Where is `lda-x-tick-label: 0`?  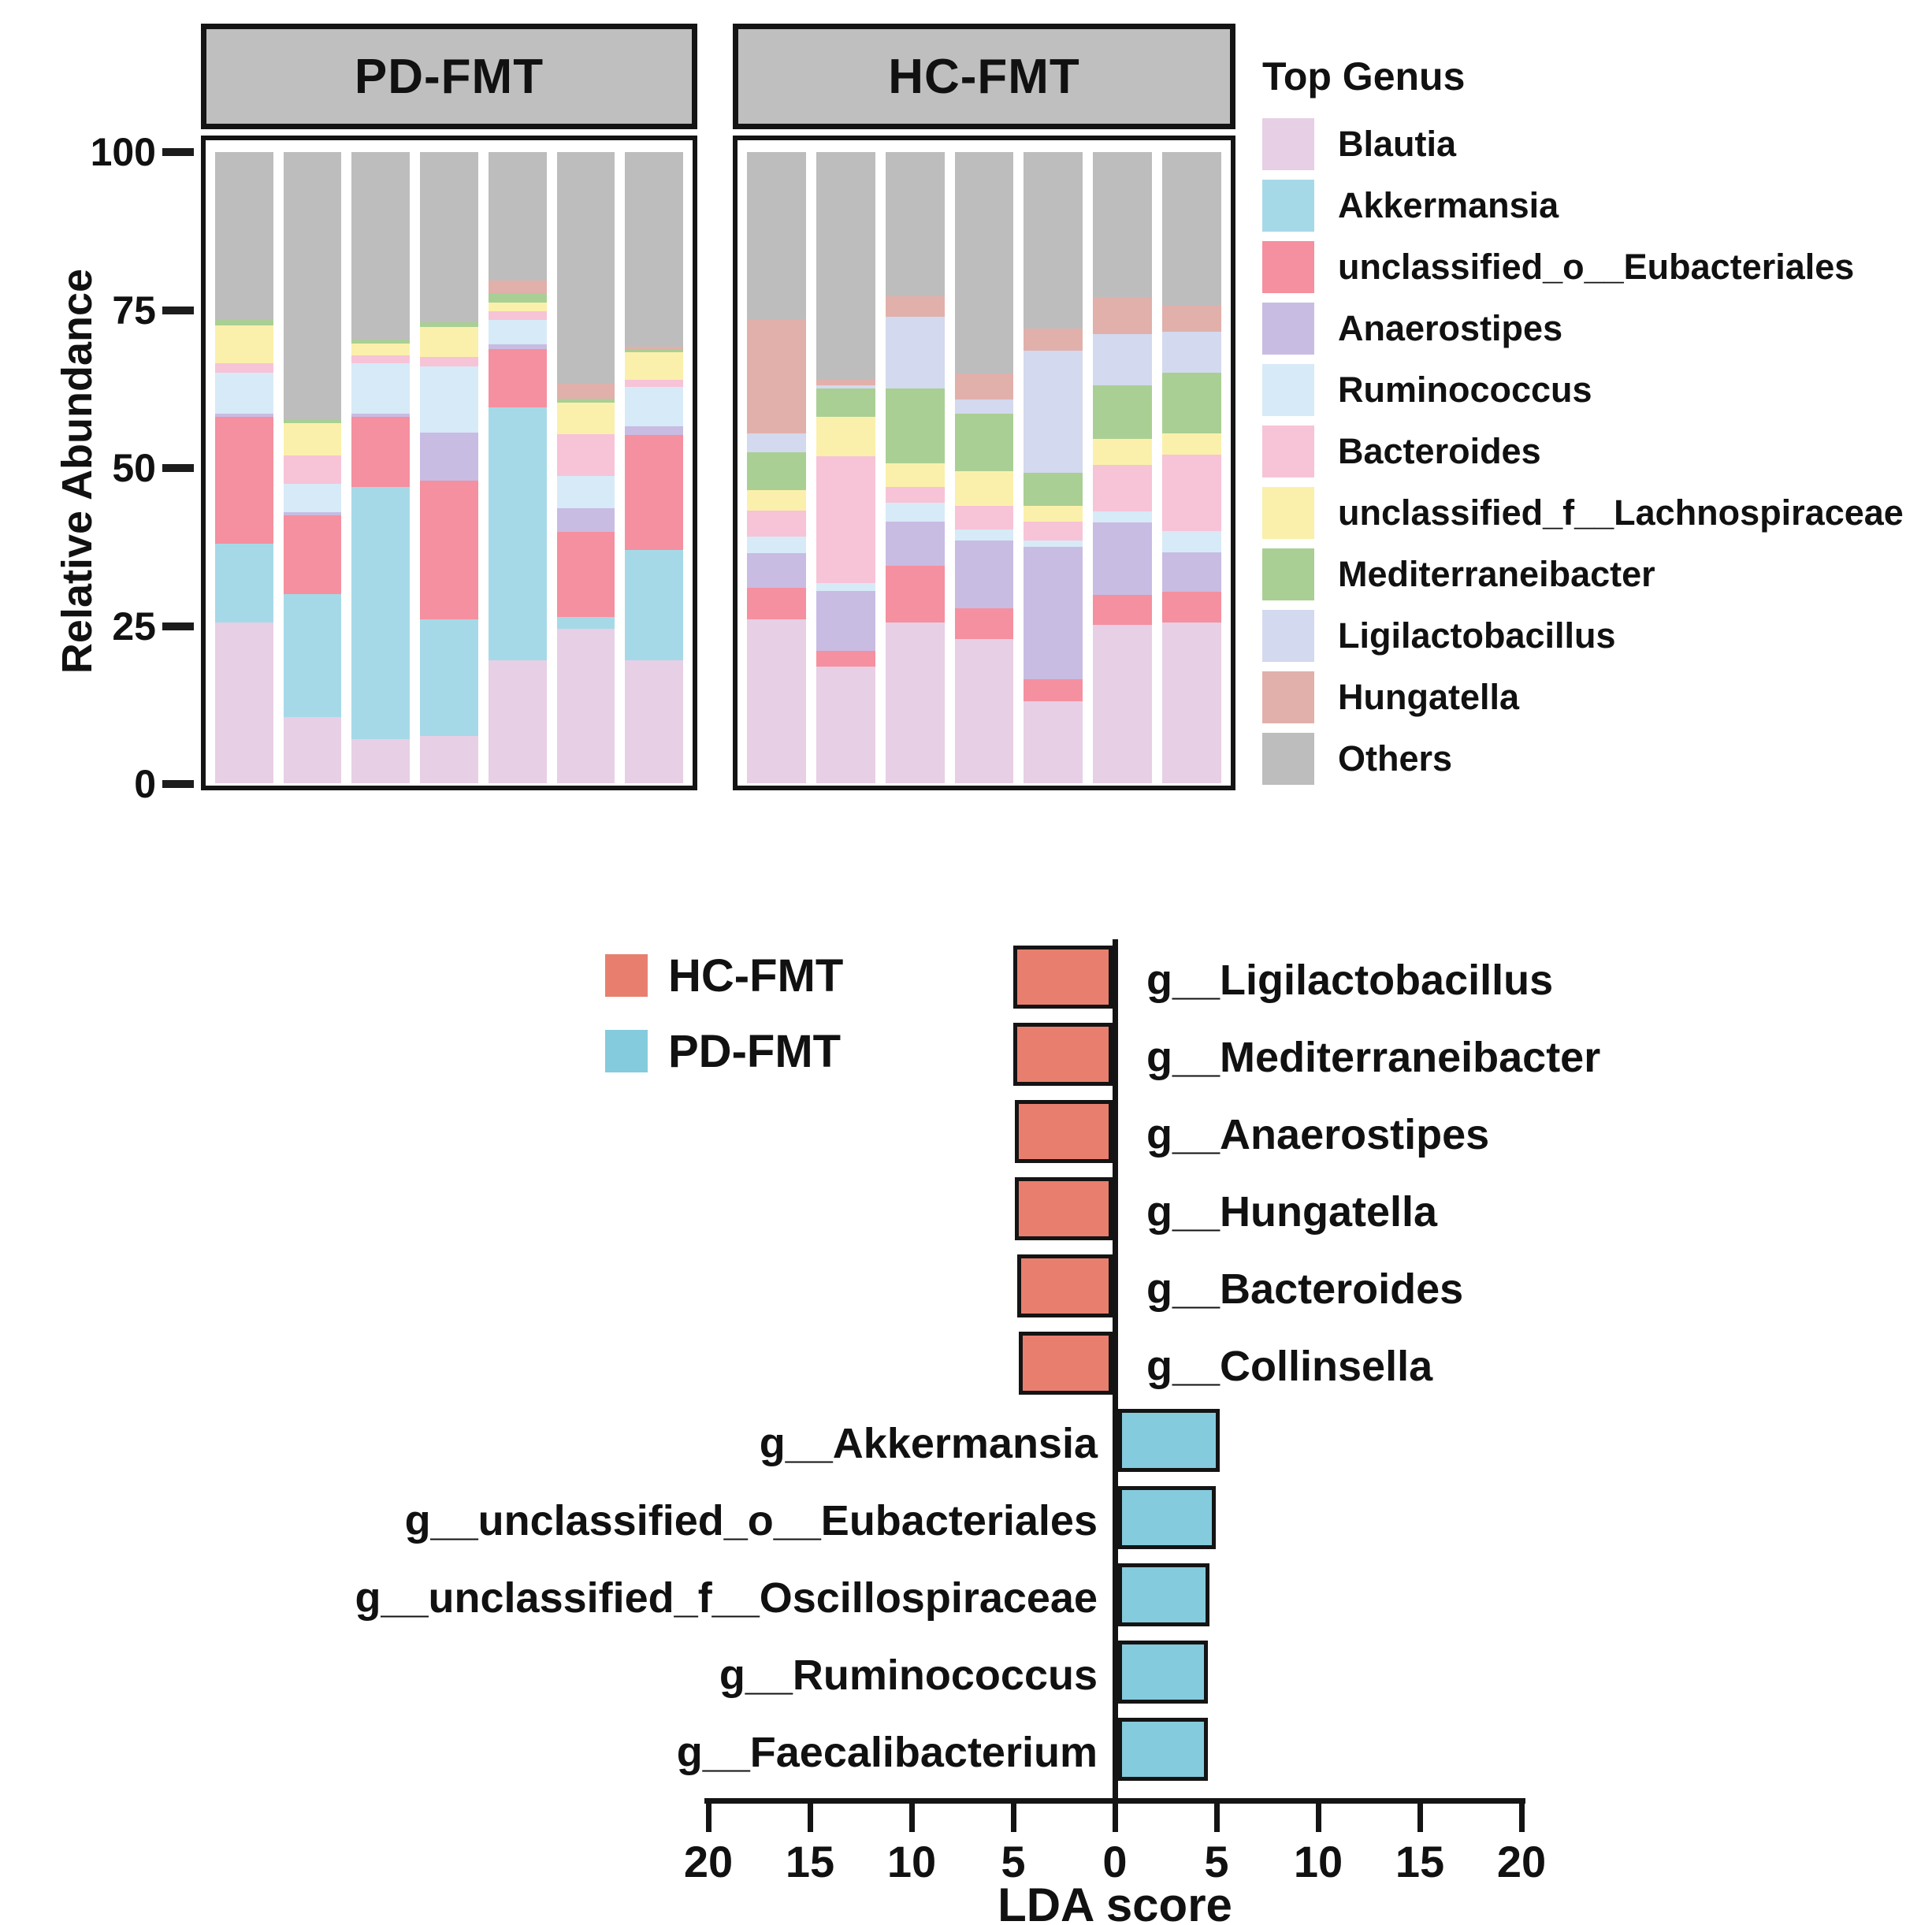 lda-x-tick-label: 0 is located at coordinates (1115, 1861).